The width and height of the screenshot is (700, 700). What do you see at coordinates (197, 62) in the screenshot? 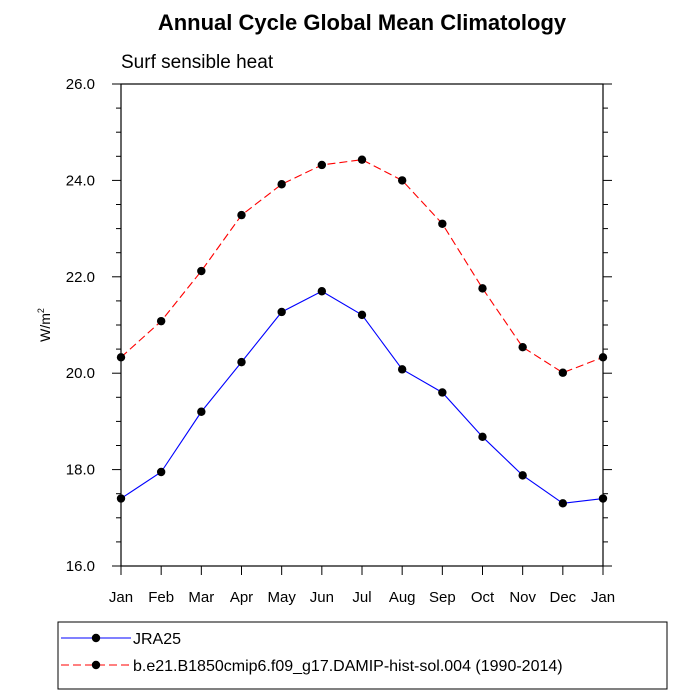
I see `chart-subtitle: Surf sensible heat` at bounding box center [197, 62].